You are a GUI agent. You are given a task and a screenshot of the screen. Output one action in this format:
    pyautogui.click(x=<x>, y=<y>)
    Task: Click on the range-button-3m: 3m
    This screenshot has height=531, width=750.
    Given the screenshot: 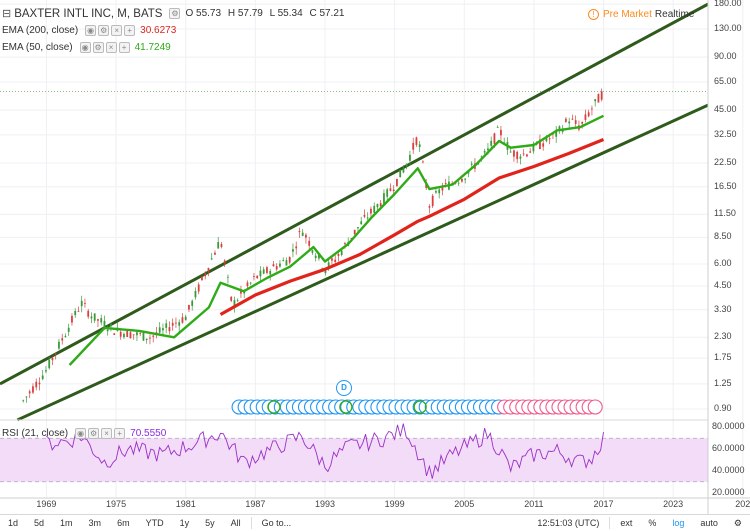 What is the action you would take?
    pyautogui.click(x=95, y=523)
    